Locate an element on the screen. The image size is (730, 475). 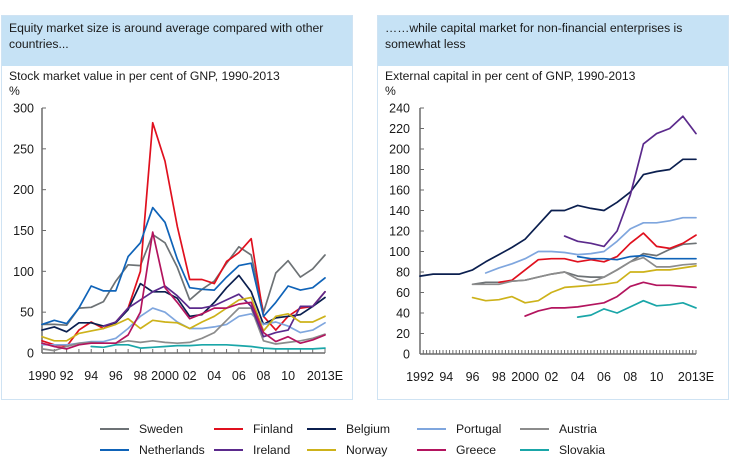
legend-label: Austria is located at coordinates (578, 429).